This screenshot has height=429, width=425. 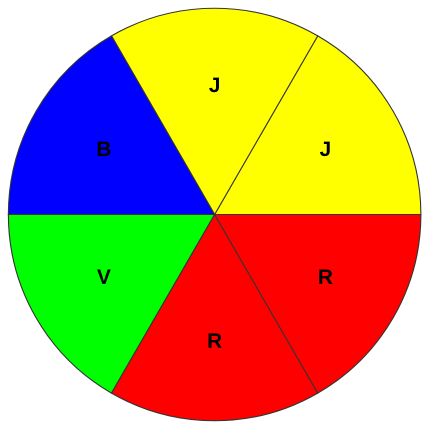 I want to click on slice-label: V, so click(x=104, y=276).